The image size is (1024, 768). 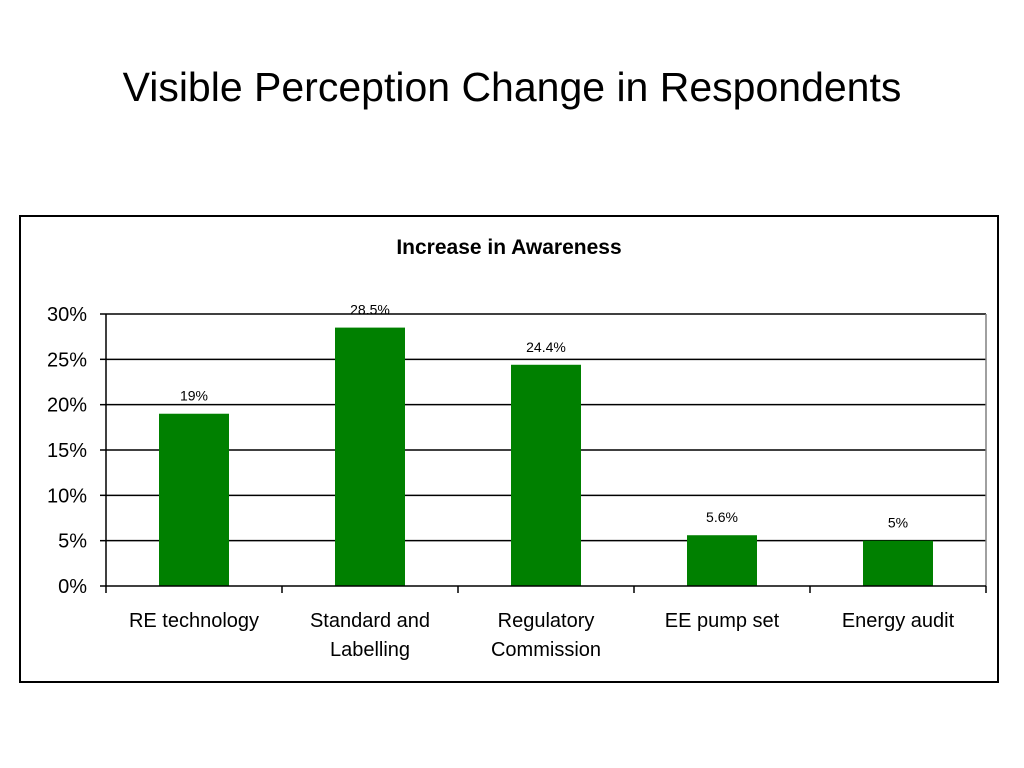 I want to click on x-category-label: EE pump set, so click(x=722, y=621).